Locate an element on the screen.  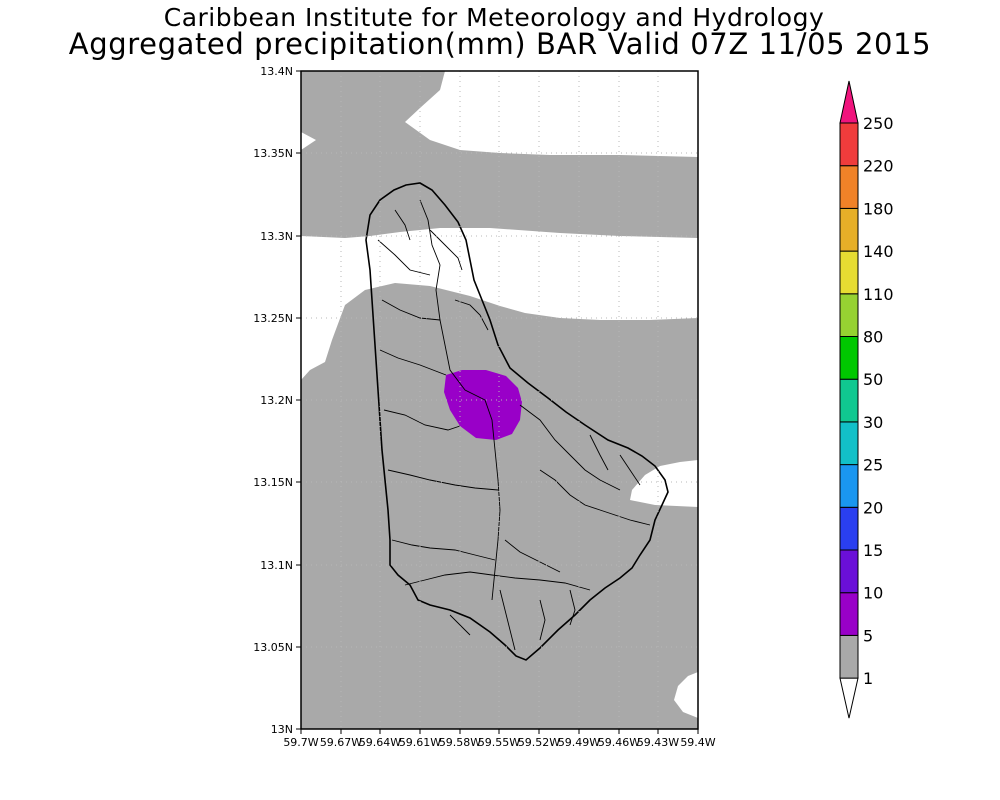
precip-1-5mm-north-band is located at coordinates (499, 154).